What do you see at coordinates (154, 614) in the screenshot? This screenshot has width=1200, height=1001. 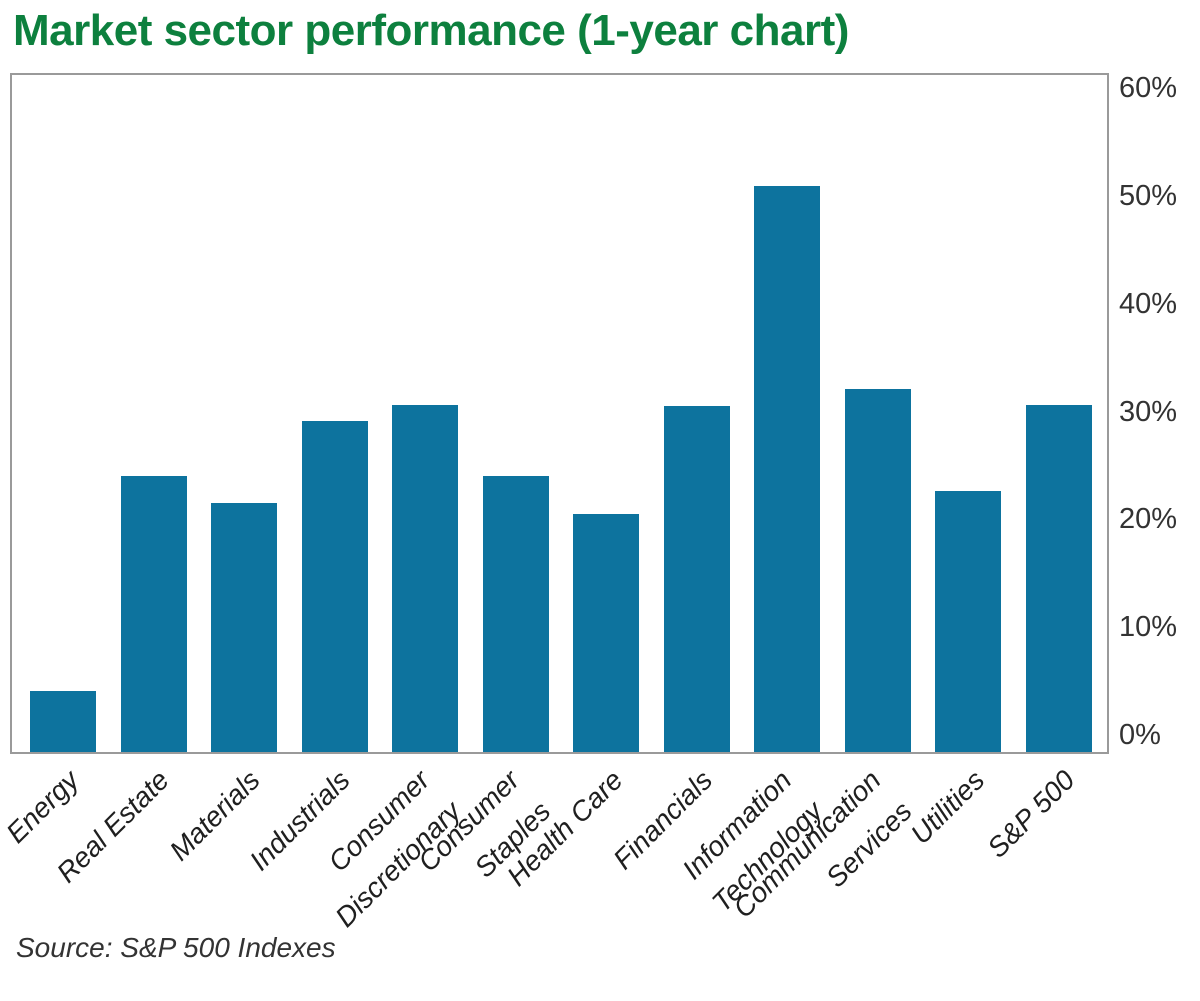 I see `bar-real-estate` at bounding box center [154, 614].